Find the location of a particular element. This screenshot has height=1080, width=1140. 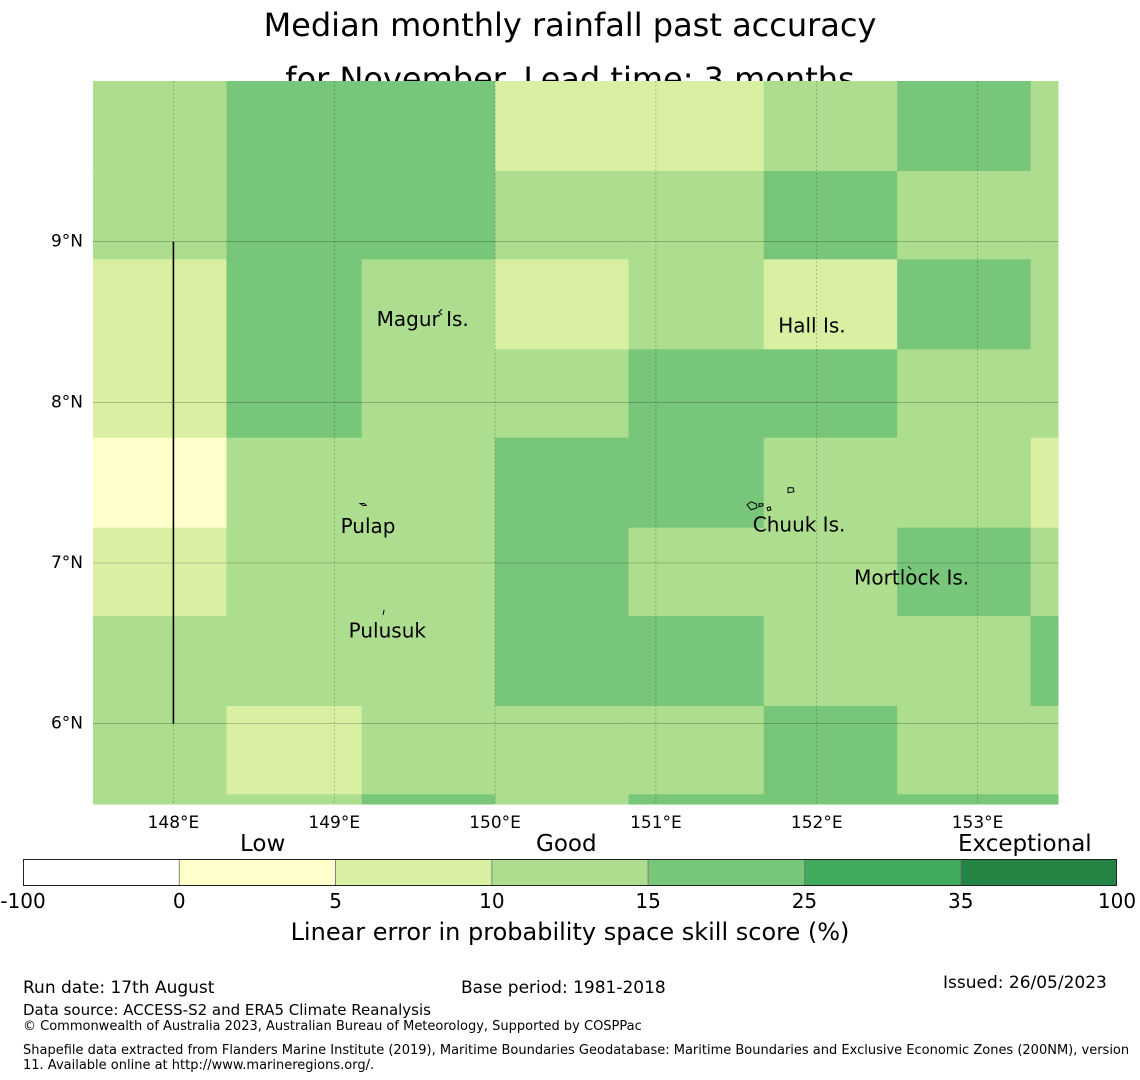

y-tick-label: 9°N is located at coordinates (67, 242).